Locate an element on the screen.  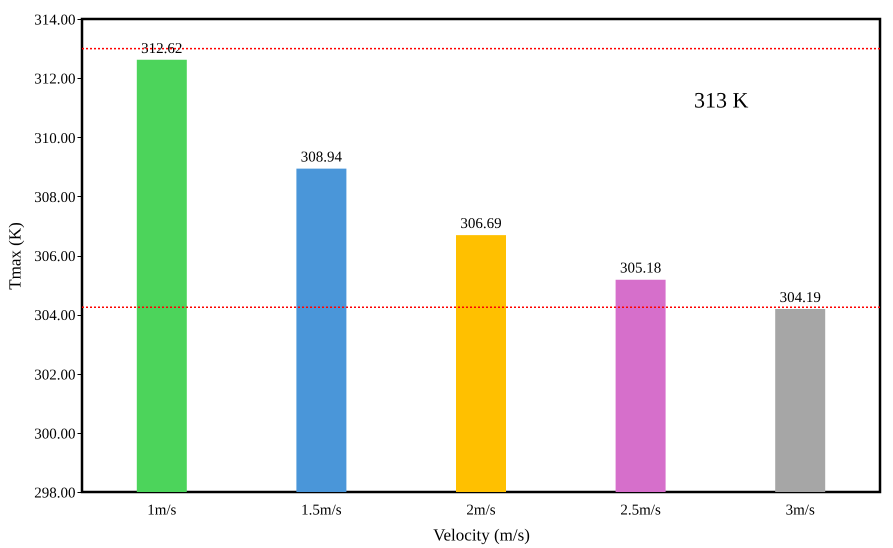
y-tick-label: 312.00 is located at coordinates (55, 80).